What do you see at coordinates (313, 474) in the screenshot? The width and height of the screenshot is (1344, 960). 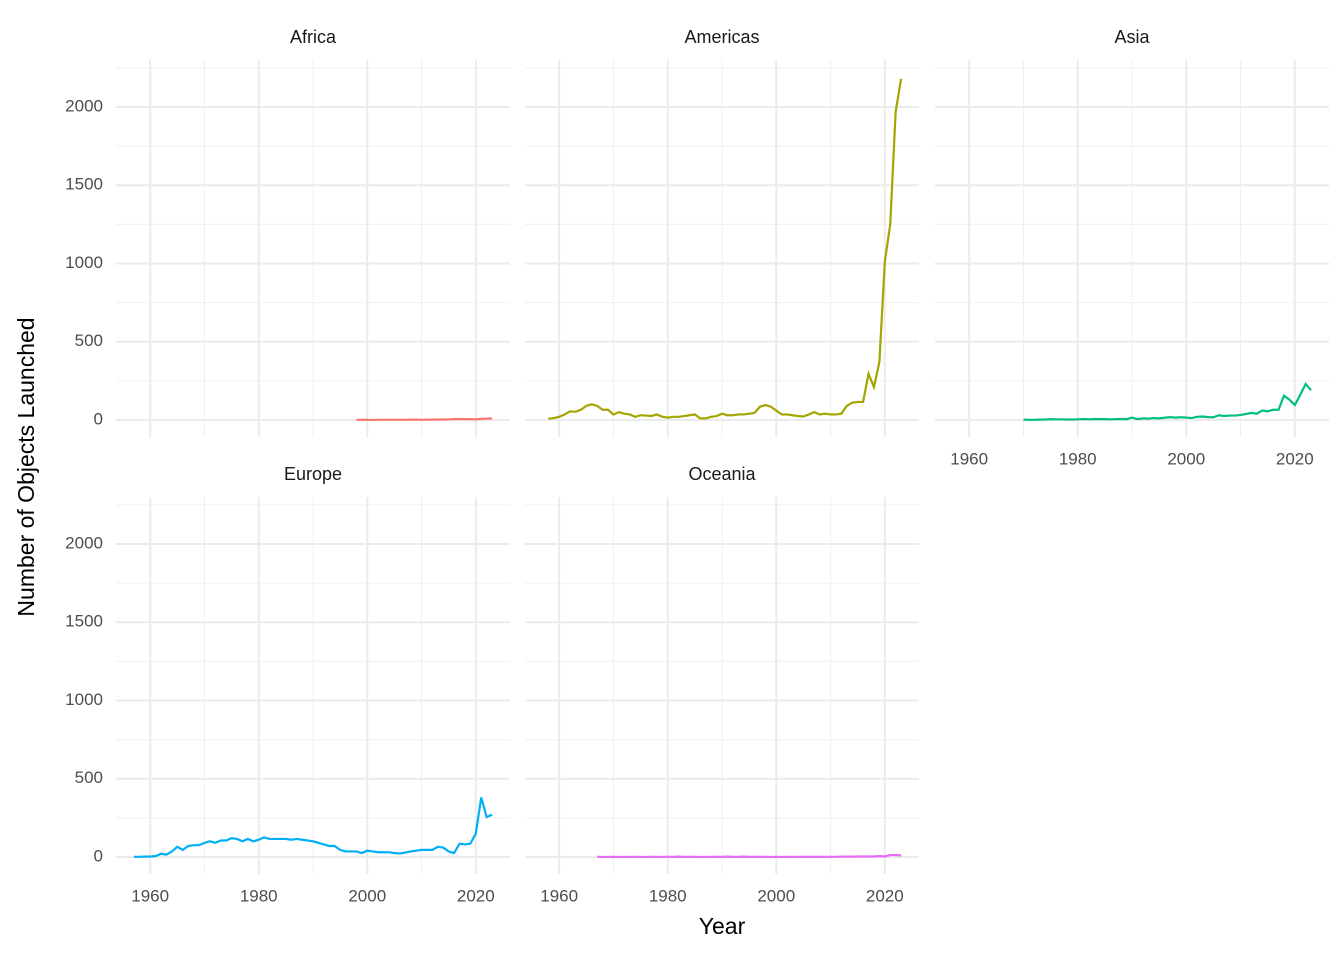 I see `facet-title: Europe` at bounding box center [313, 474].